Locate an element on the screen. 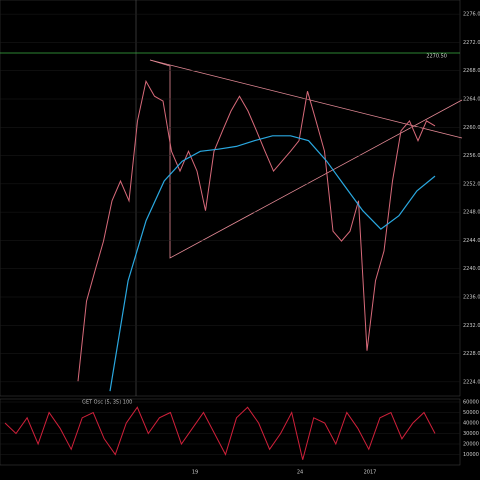 Image resolution: width=480 pixels, height=480 pixels. y-tick-label: 50000 is located at coordinates (471, 413).